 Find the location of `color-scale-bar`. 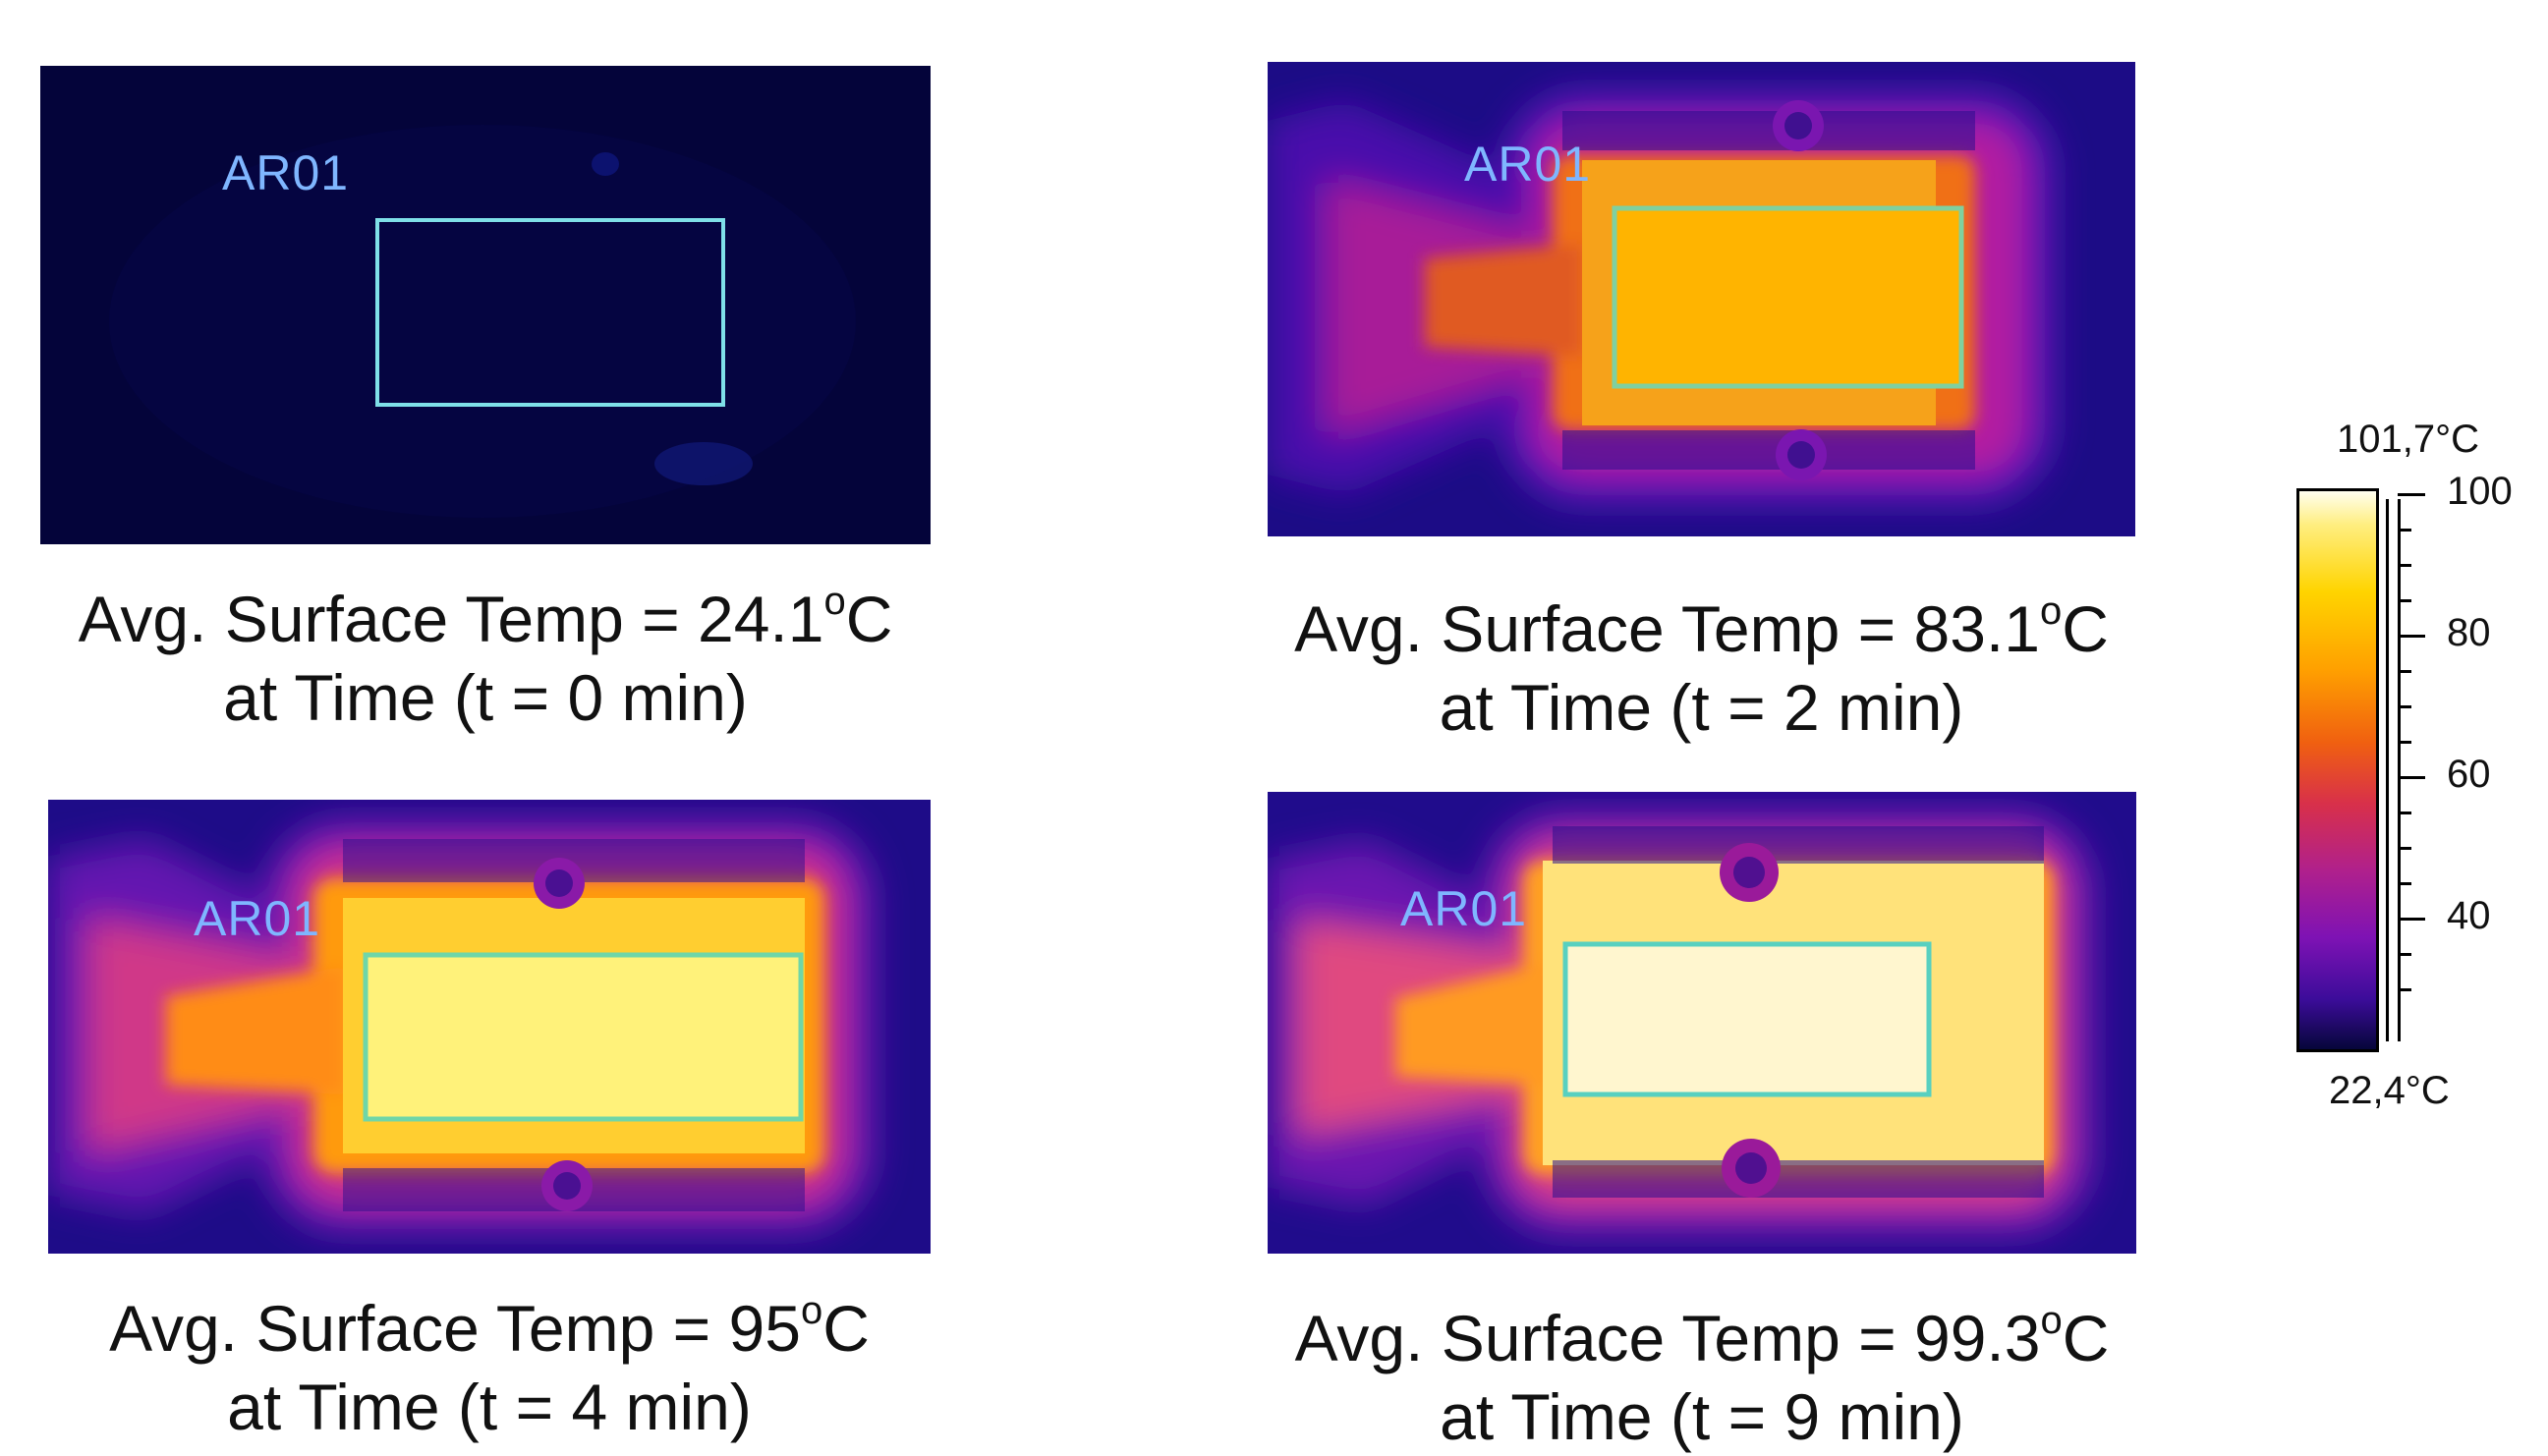

color-scale-bar is located at coordinates (2338, 770).